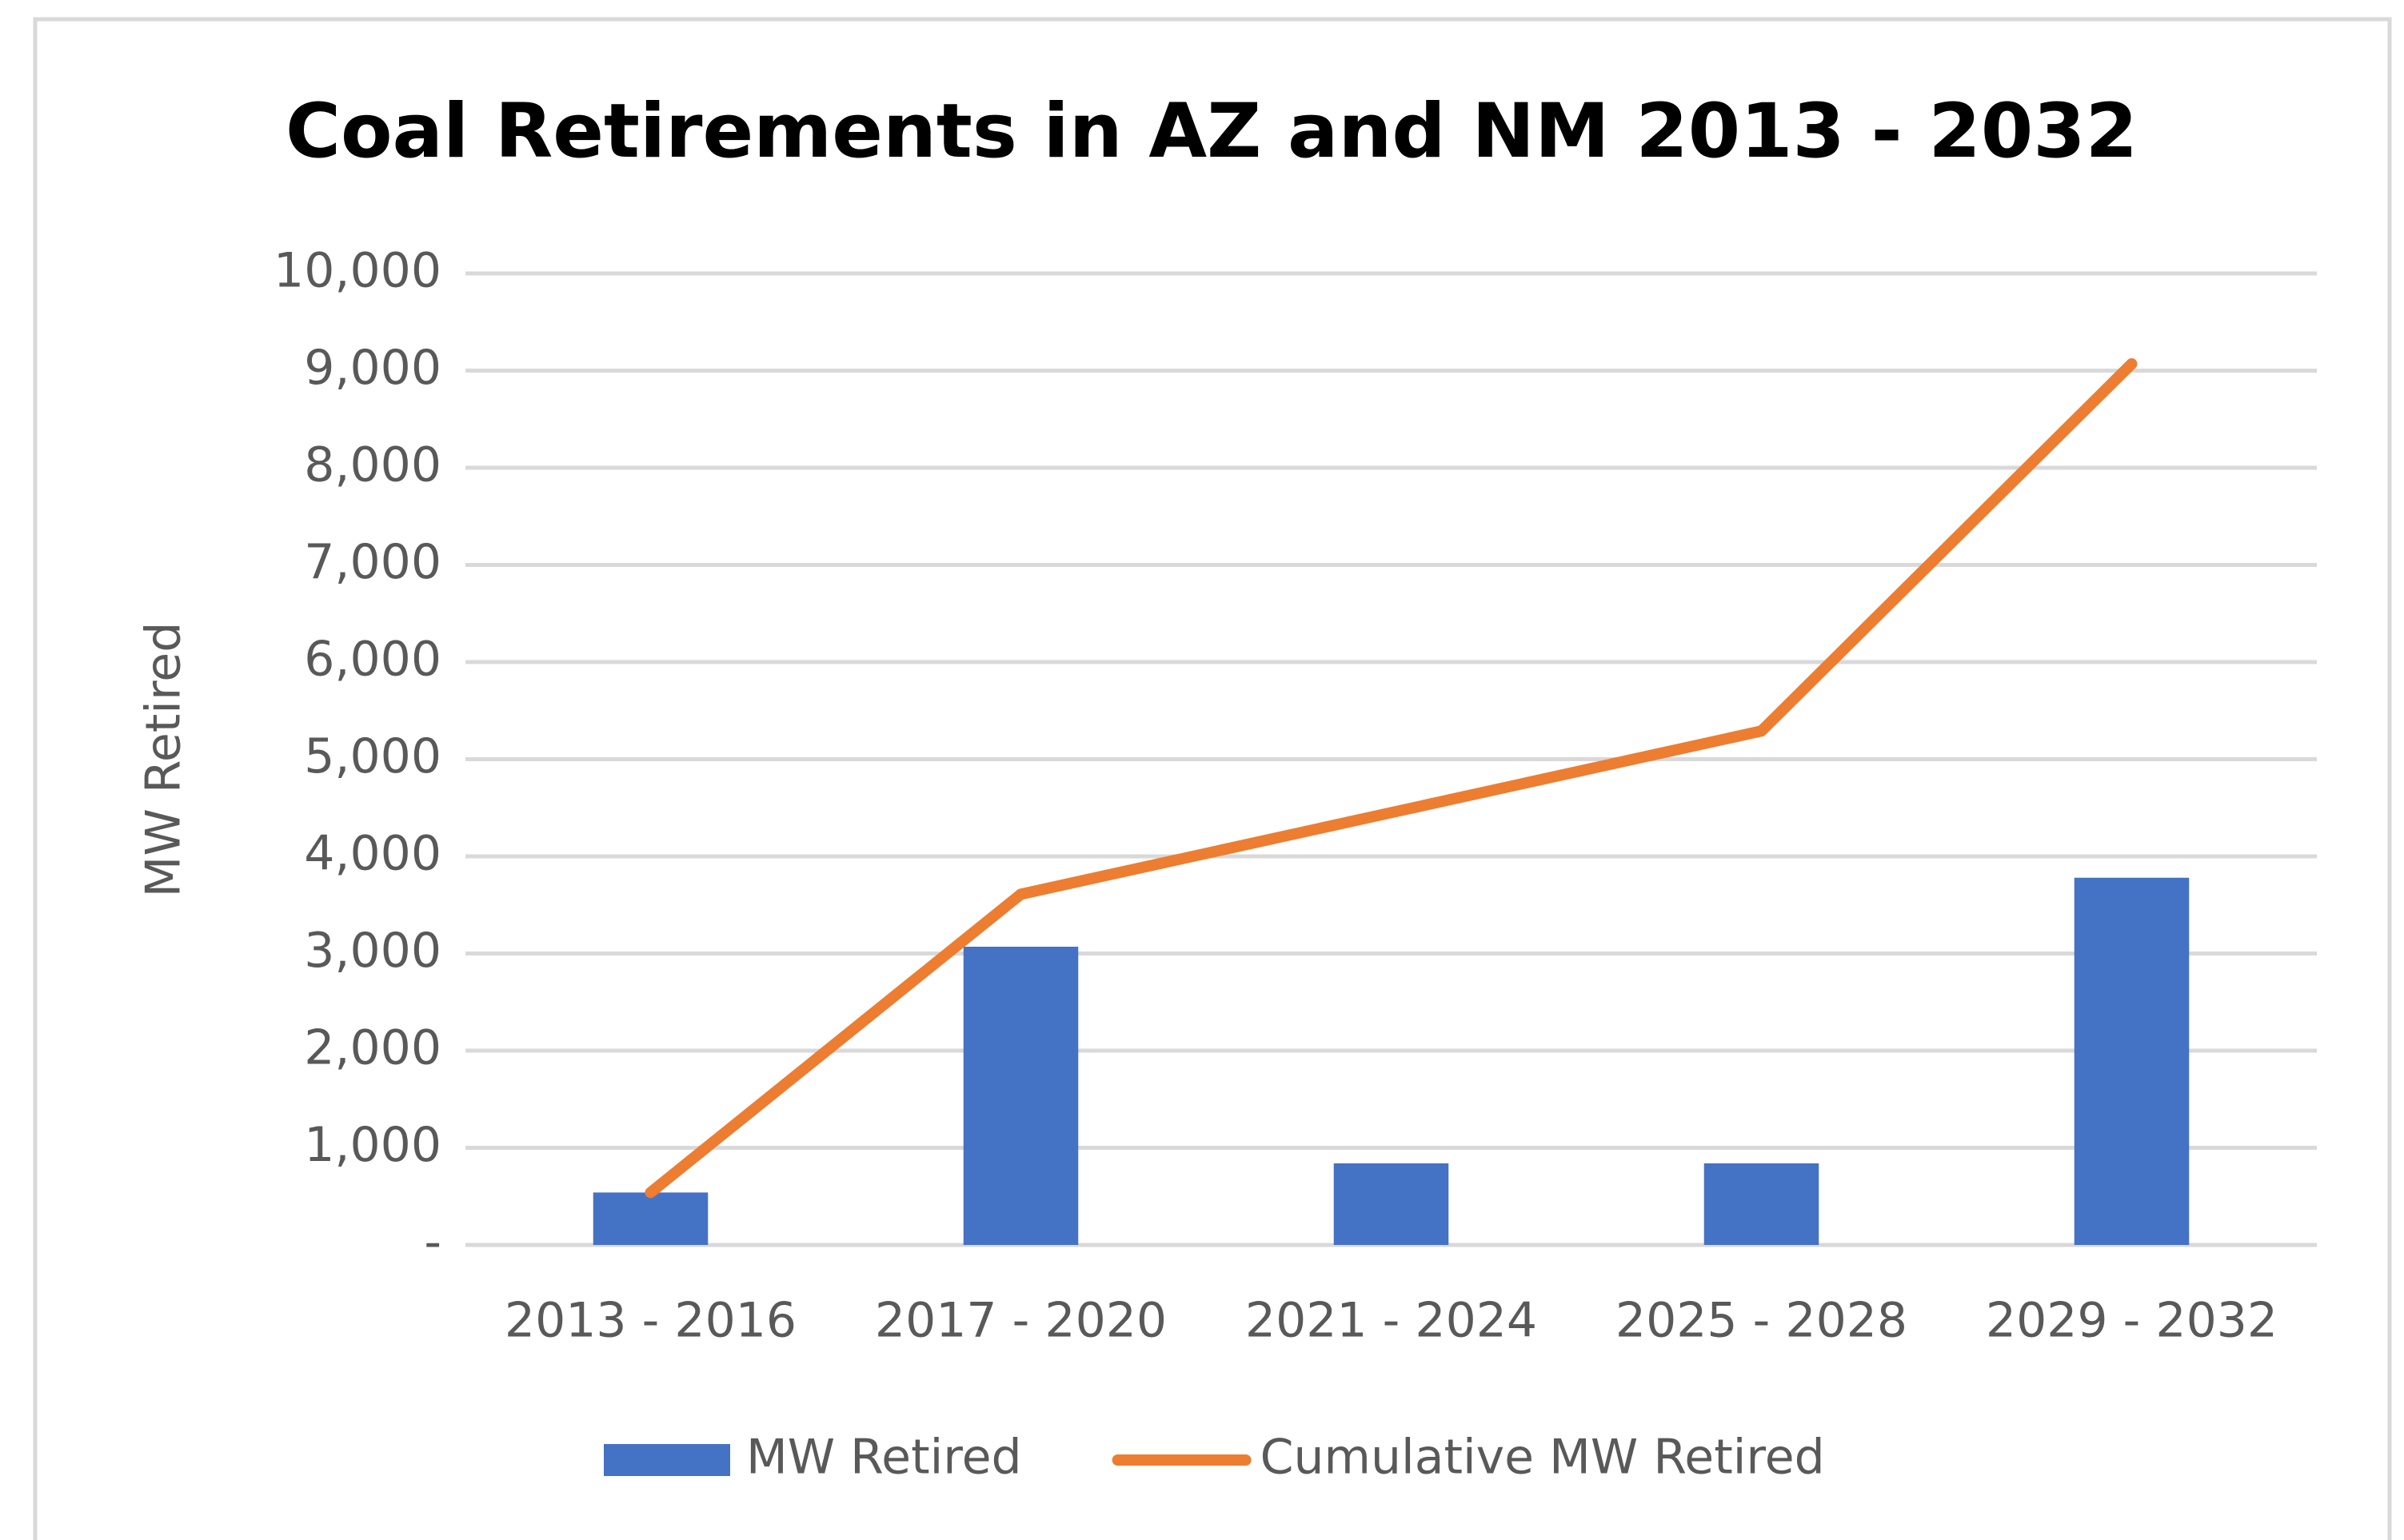  I want to click on x-tick-label: 2025 - 2028, so click(1761, 1321).